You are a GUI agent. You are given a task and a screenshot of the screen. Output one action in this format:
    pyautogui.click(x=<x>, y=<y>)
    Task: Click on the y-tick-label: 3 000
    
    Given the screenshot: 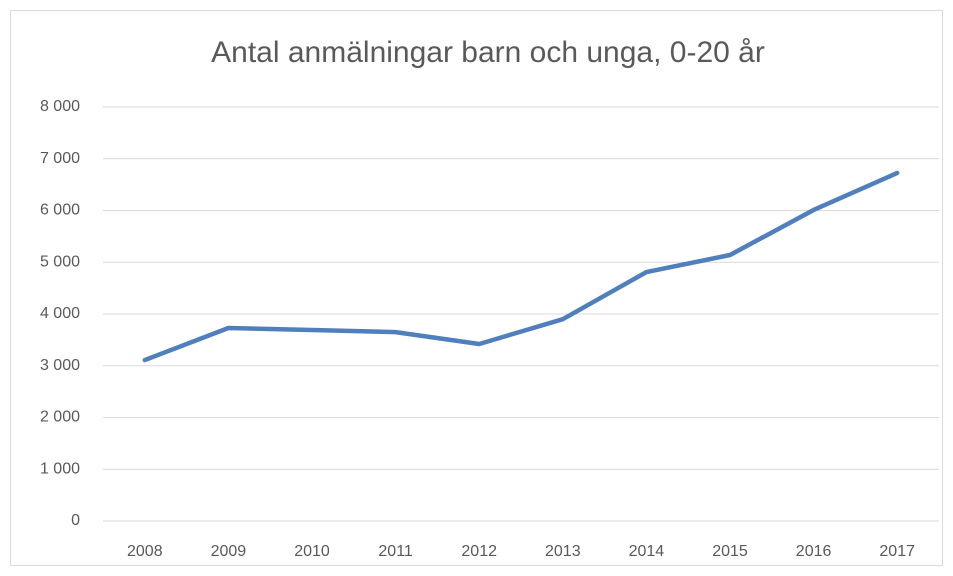 What is the action you would take?
    pyautogui.click(x=60, y=365)
    